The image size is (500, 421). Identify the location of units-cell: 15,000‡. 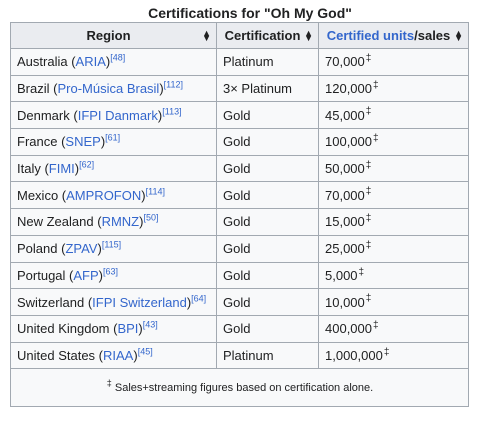
(393, 222).